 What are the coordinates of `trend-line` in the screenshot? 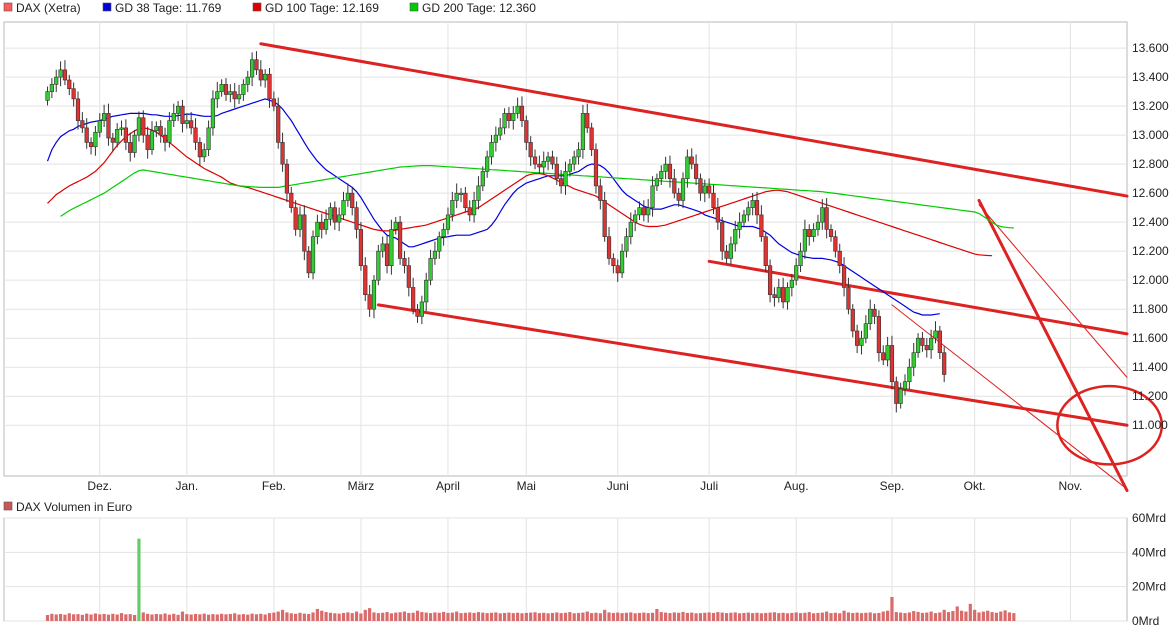 It's located at (752, 365).